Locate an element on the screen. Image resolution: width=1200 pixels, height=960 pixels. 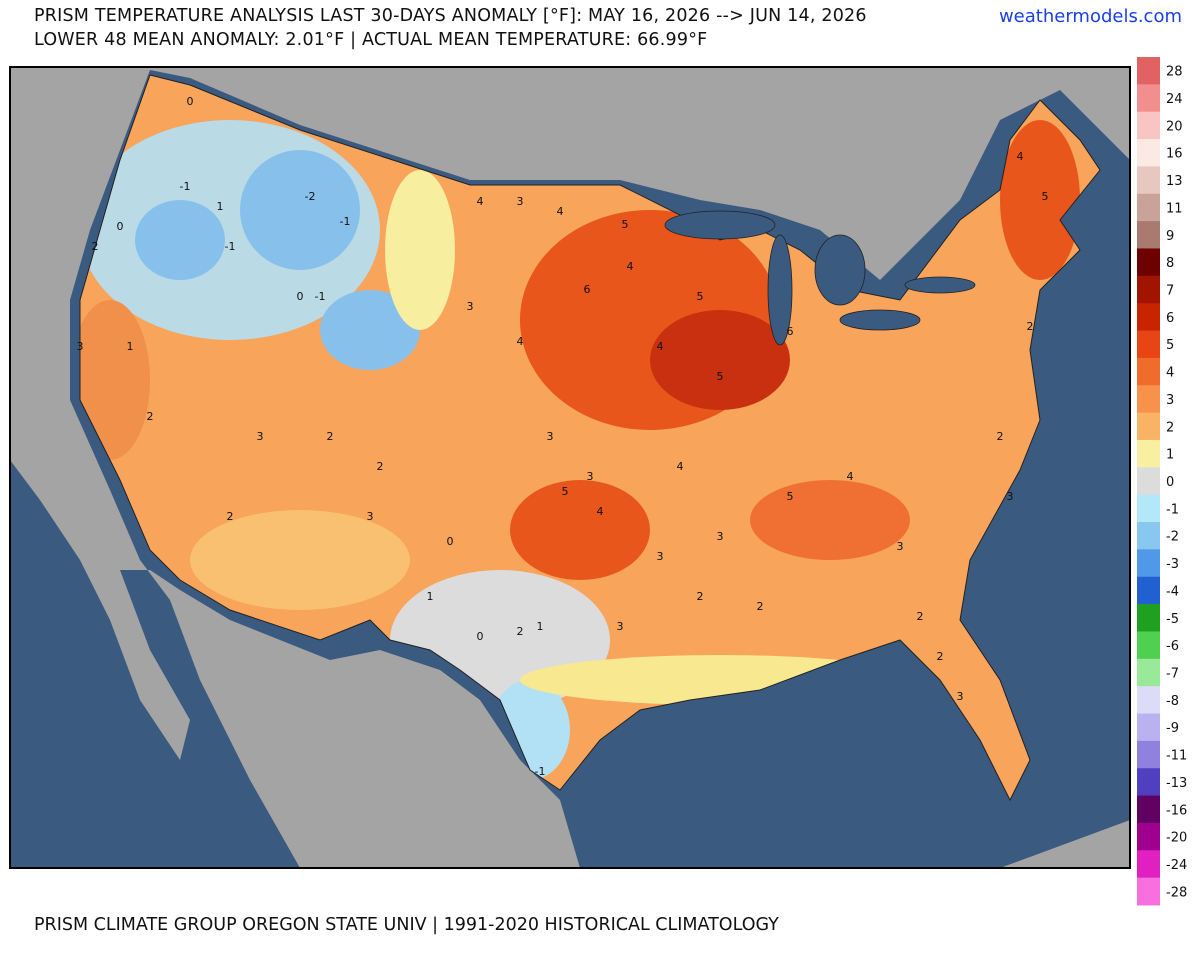
legend-label: 20 is located at coordinates (1174, 126).